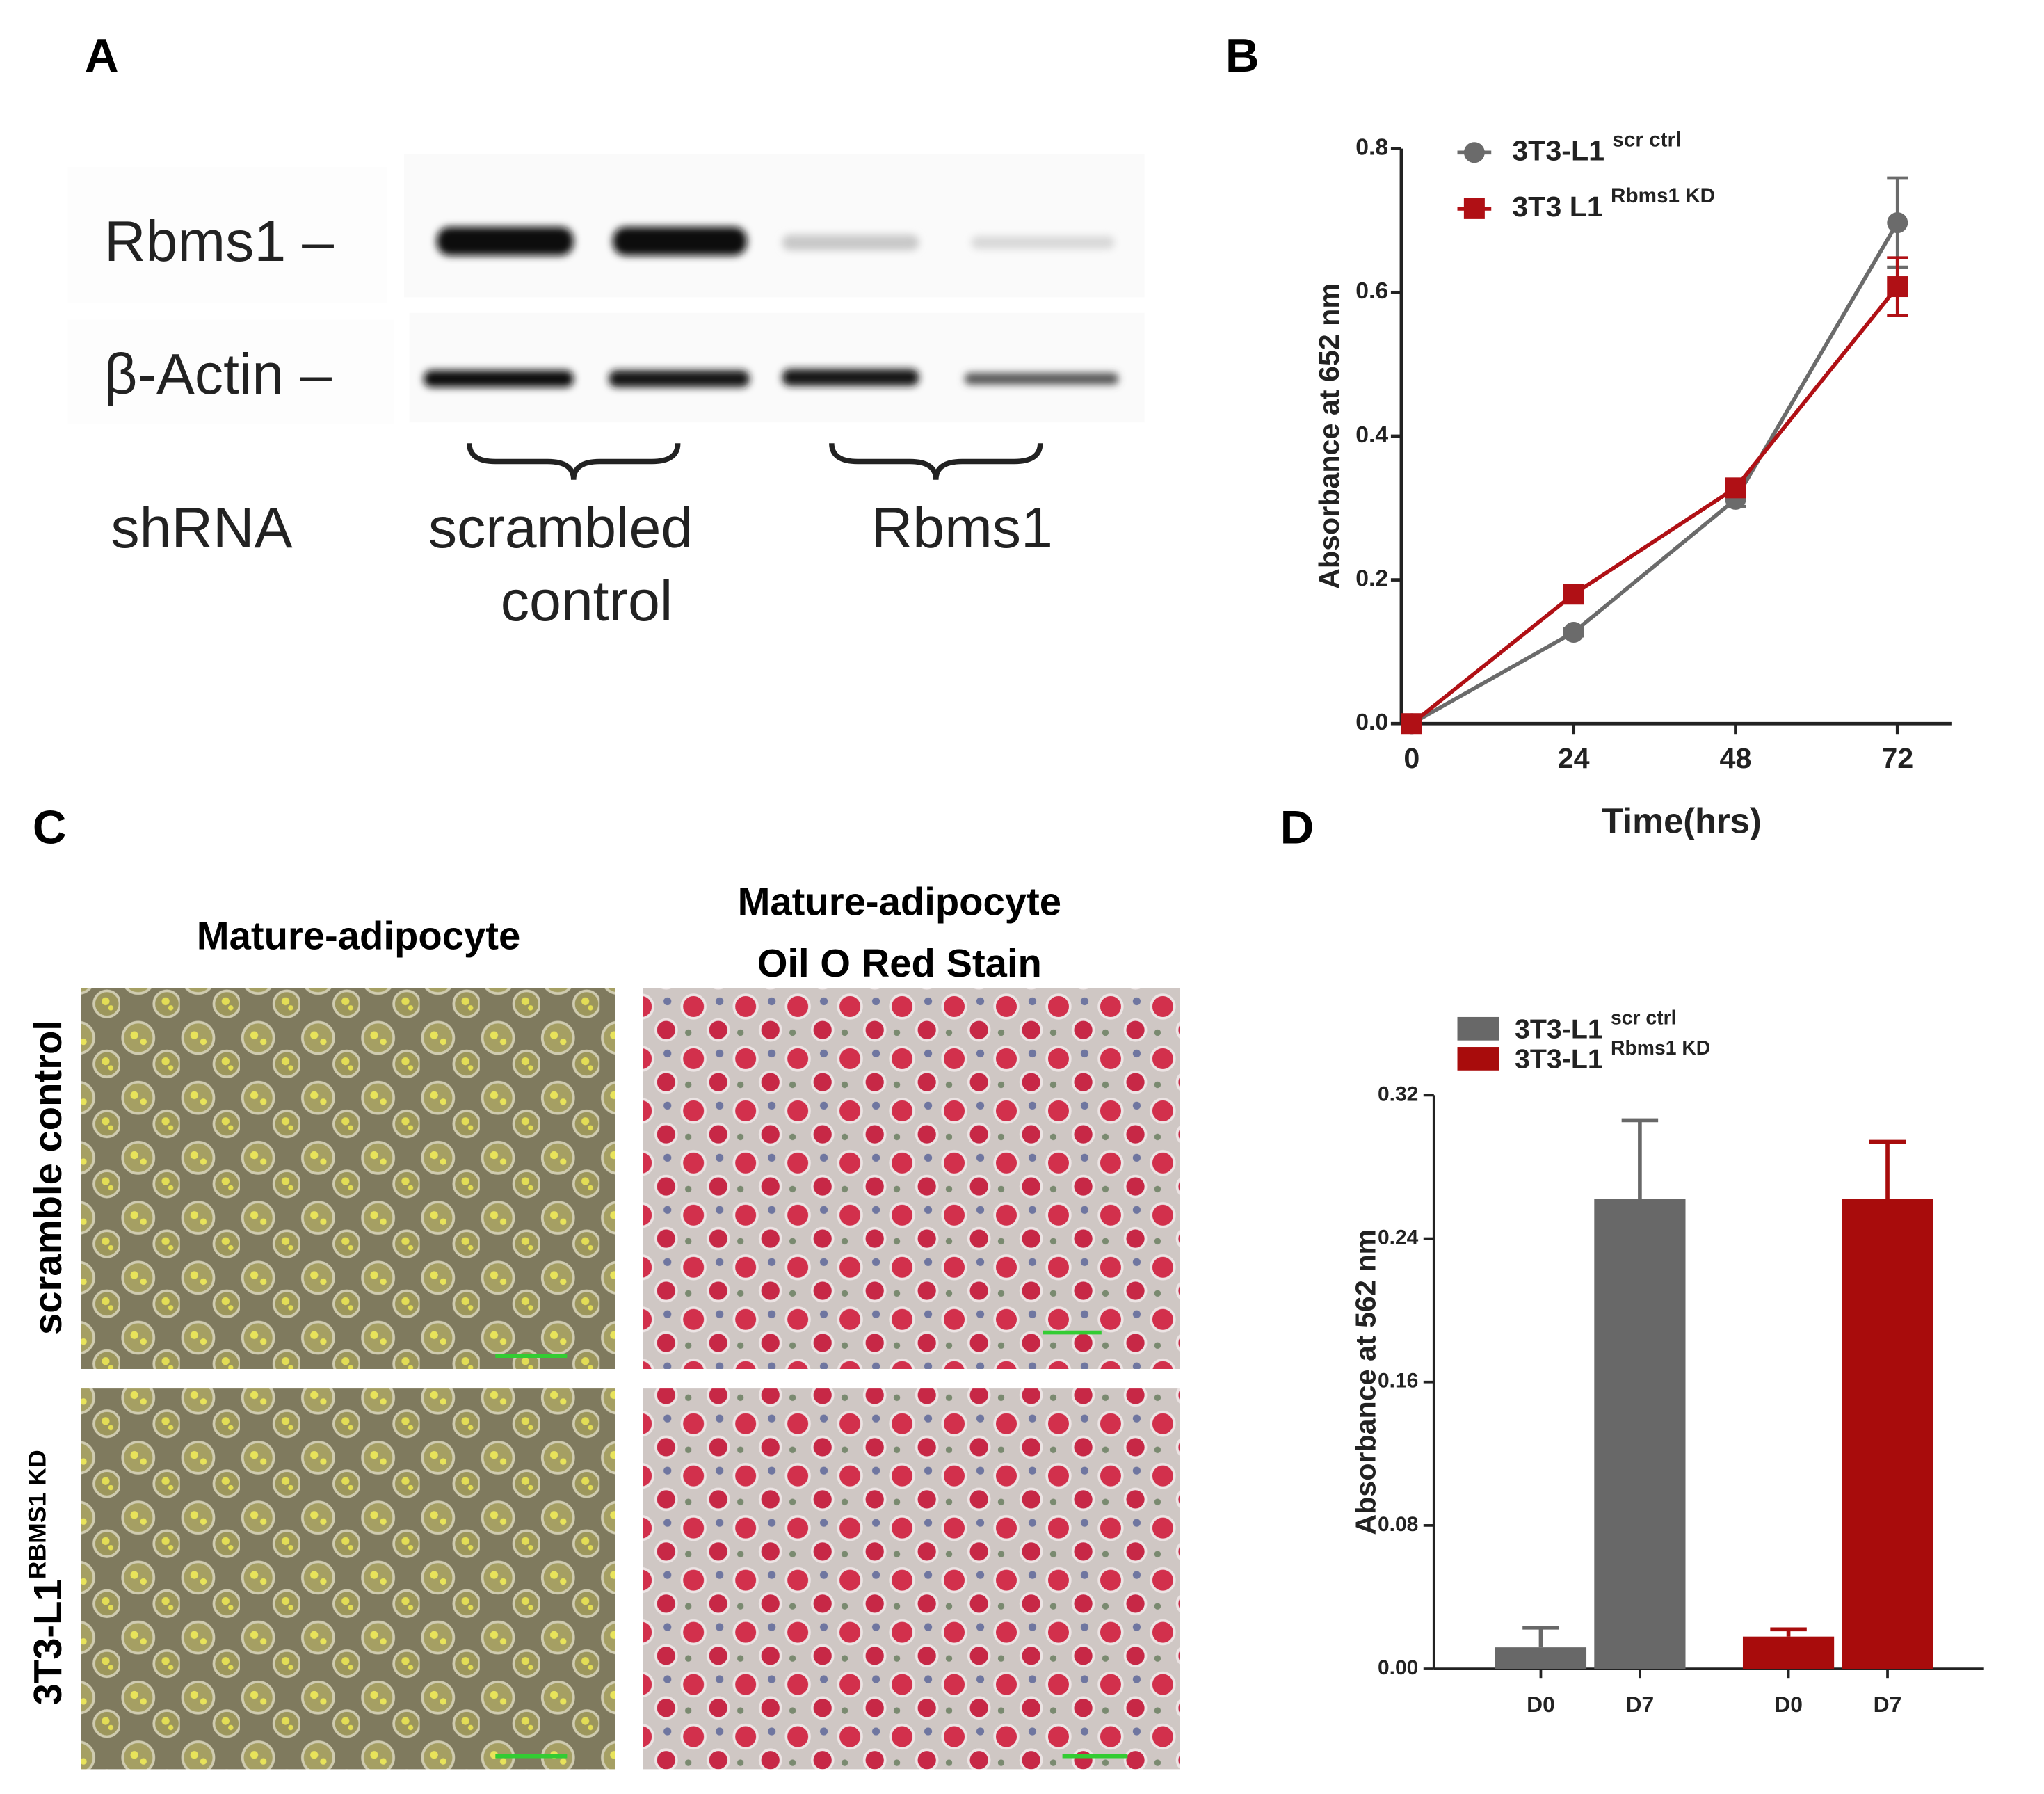  I want to click on x-tick-label: 72, so click(1897, 758).